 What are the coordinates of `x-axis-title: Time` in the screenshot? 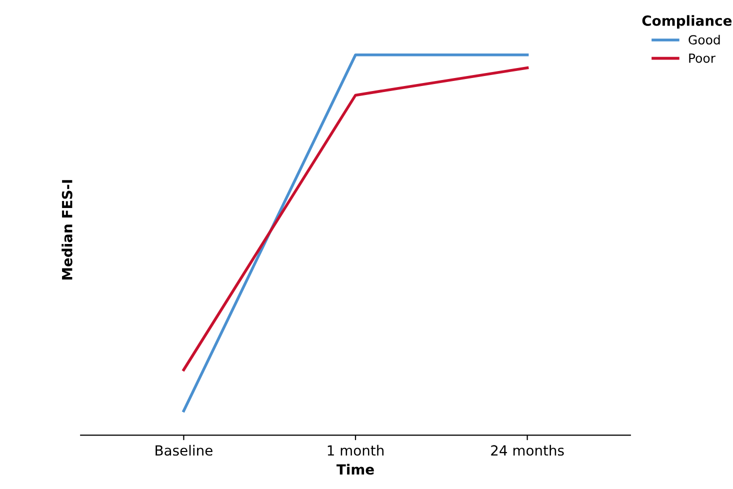 It's located at (355, 469).